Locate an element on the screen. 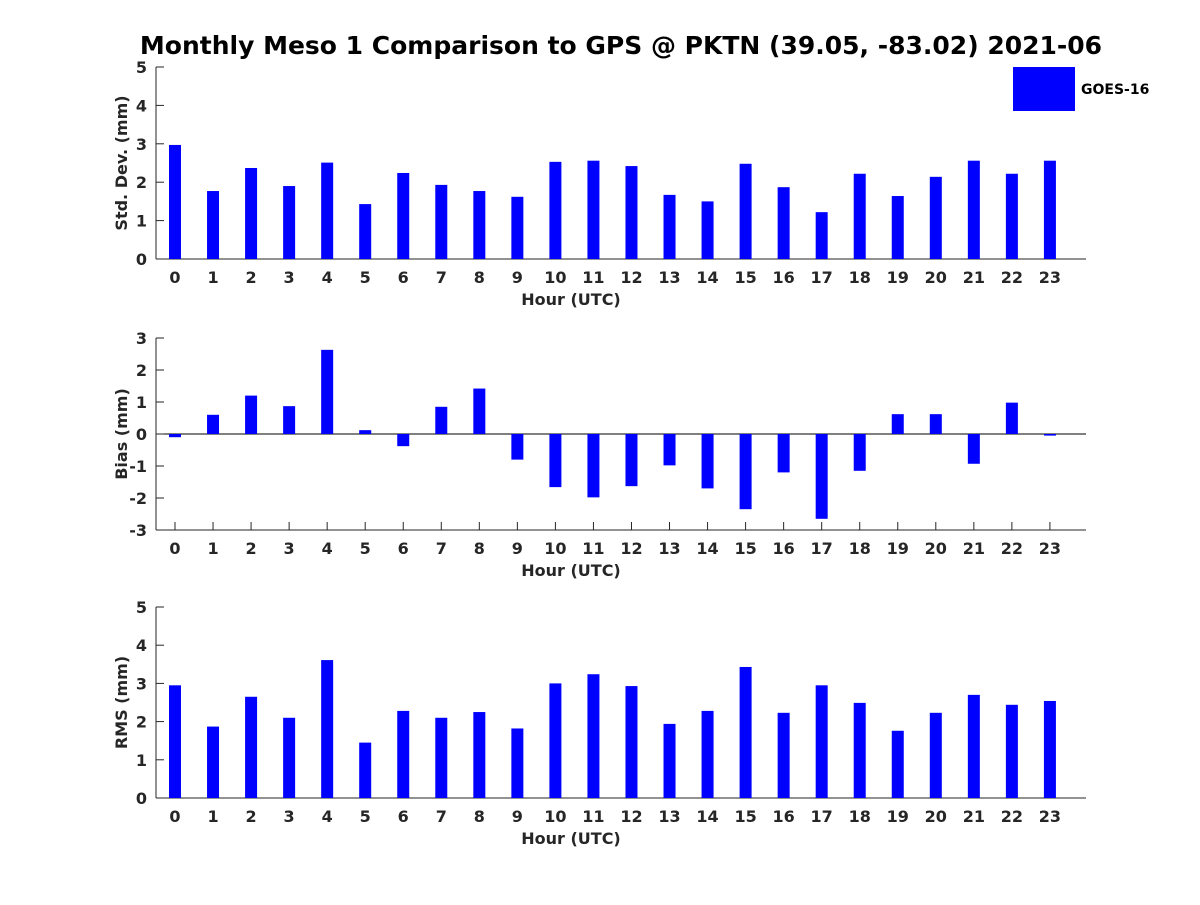 This screenshot has height=905, width=1200. y-axis-label: RMS (mm) is located at coordinates (121, 702).